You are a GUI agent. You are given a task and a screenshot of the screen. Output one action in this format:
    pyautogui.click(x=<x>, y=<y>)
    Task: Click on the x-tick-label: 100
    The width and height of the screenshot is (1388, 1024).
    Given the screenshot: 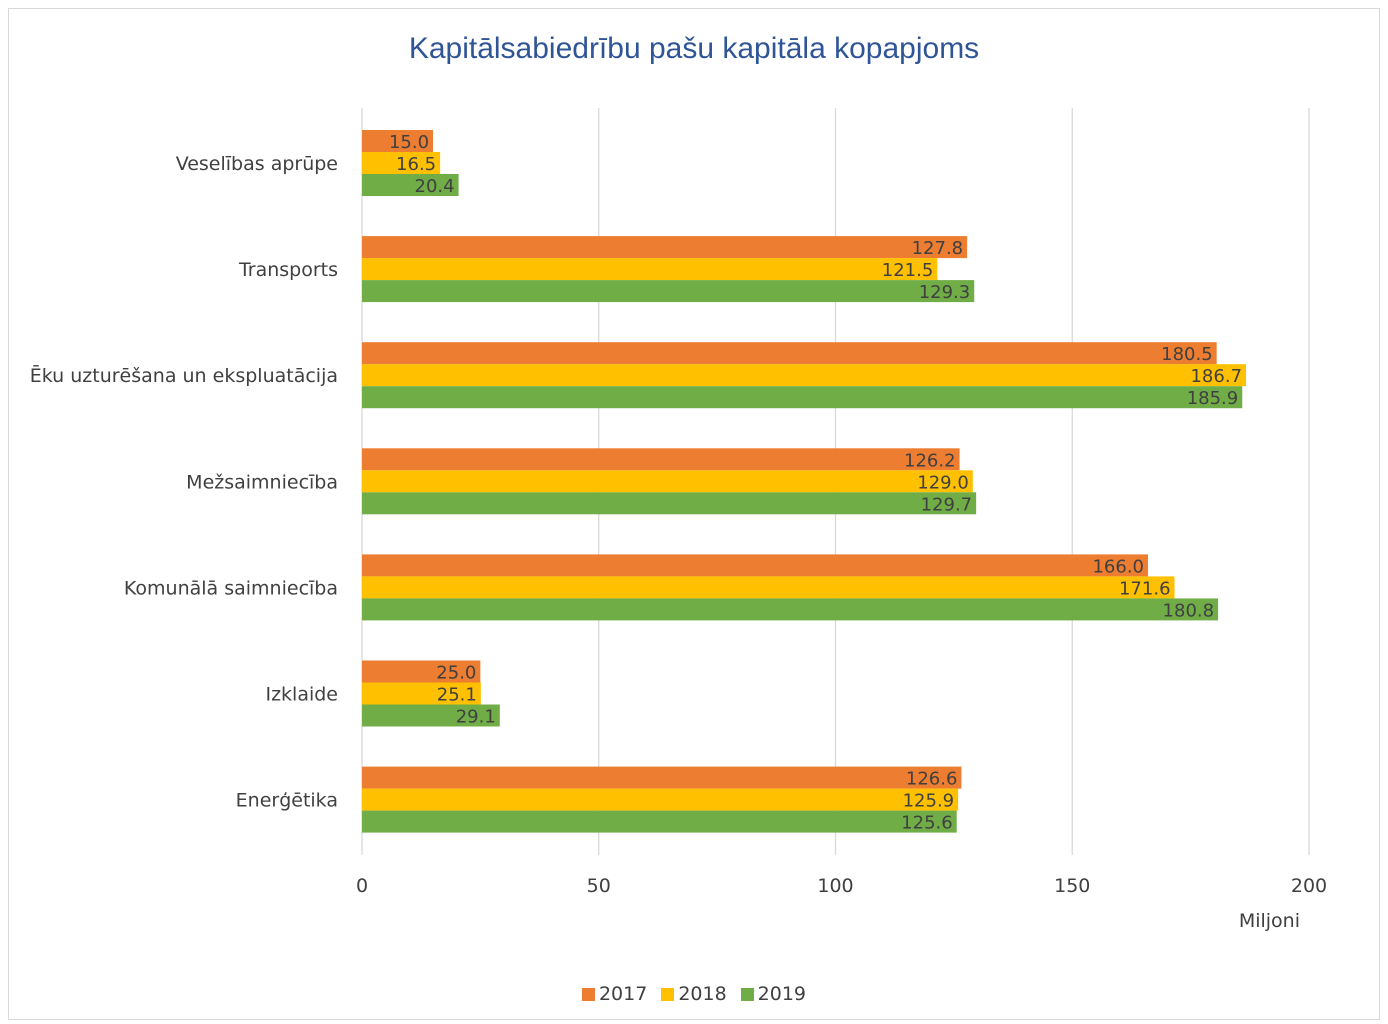 What is the action you would take?
    pyautogui.click(x=835, y=886)
    